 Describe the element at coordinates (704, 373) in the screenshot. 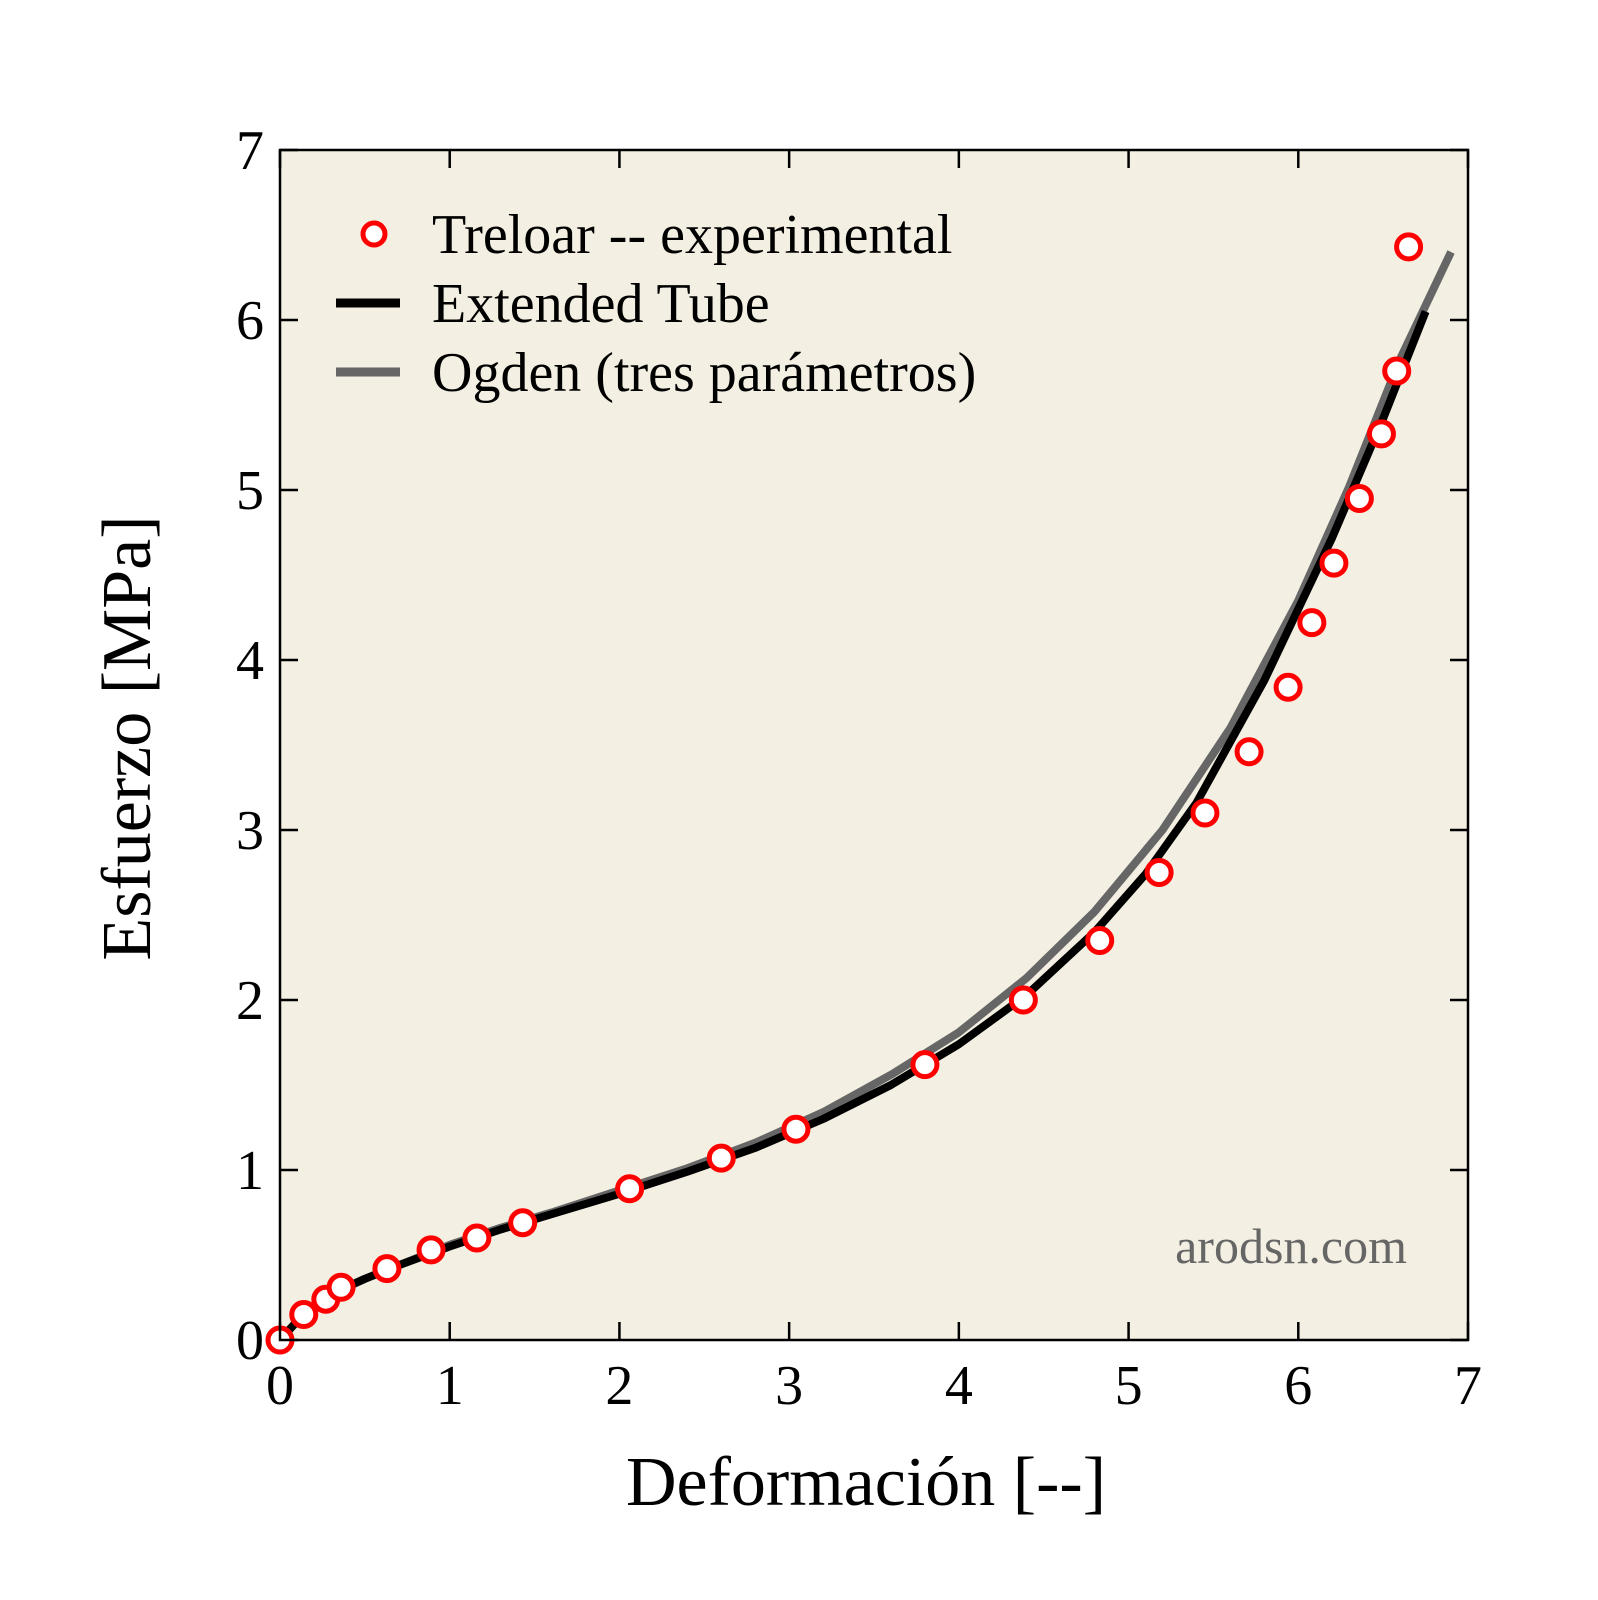

I see `legend-label: Ogden (tres parámetros)` at that location.